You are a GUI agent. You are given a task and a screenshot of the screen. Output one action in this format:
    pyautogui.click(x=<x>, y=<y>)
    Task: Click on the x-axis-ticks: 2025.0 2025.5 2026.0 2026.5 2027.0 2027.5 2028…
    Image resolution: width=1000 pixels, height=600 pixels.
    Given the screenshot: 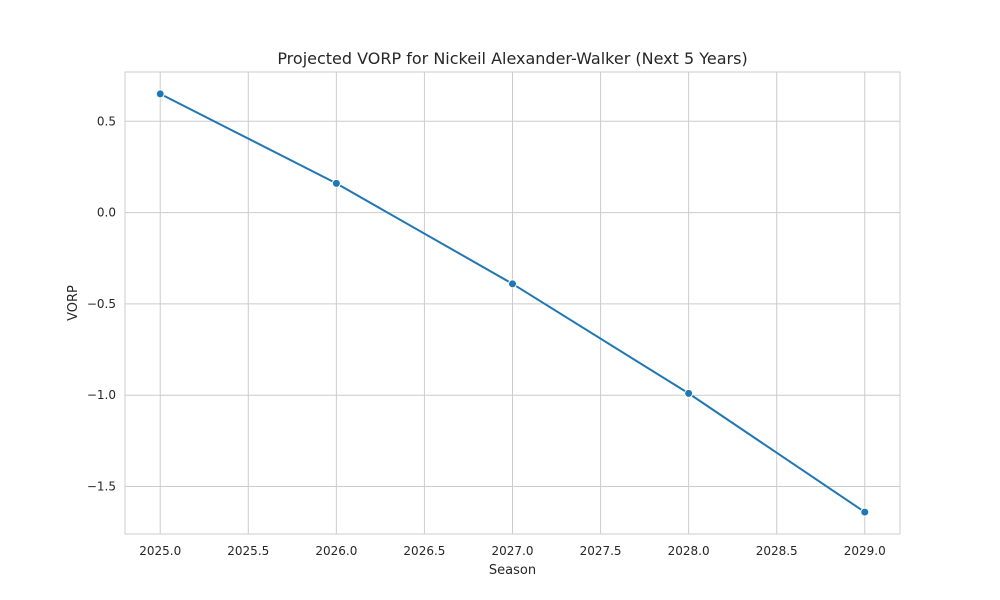 What is the action you would take?
    pyautogui.click(x=512, y=551)
    